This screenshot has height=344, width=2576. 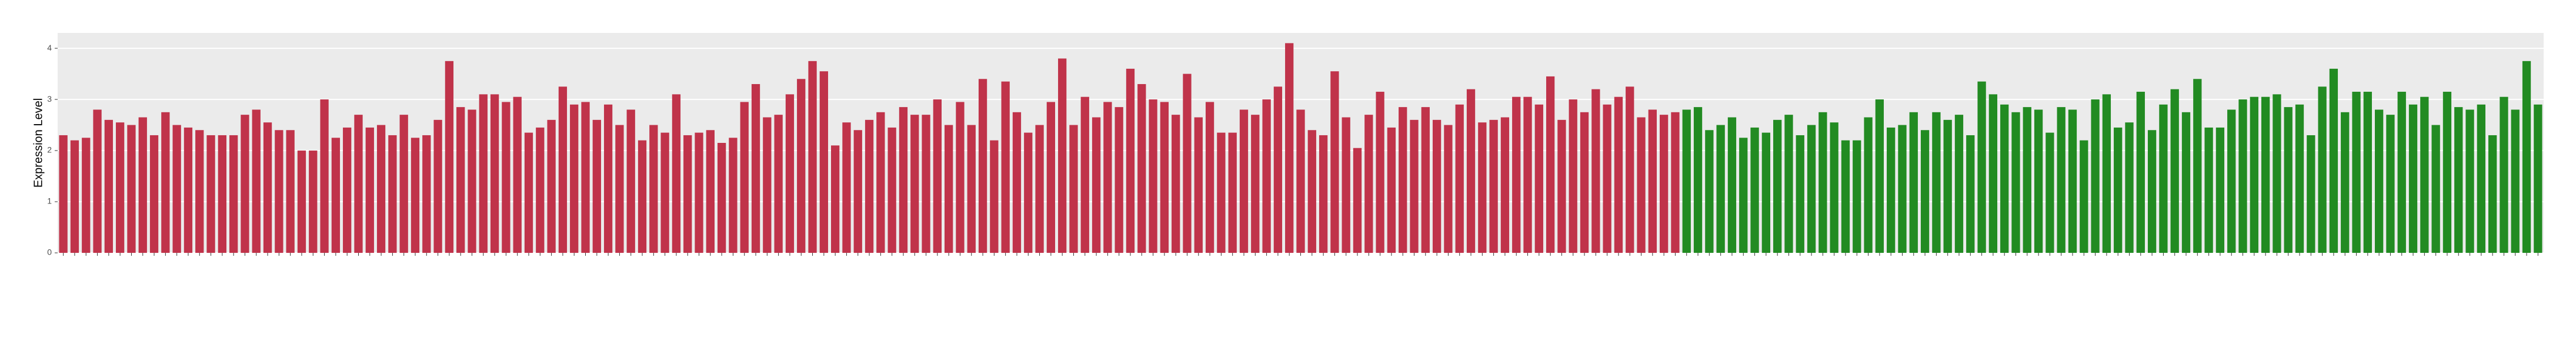 I want to click on y-axis-label: Expression Level, so click(x=38, y=143).